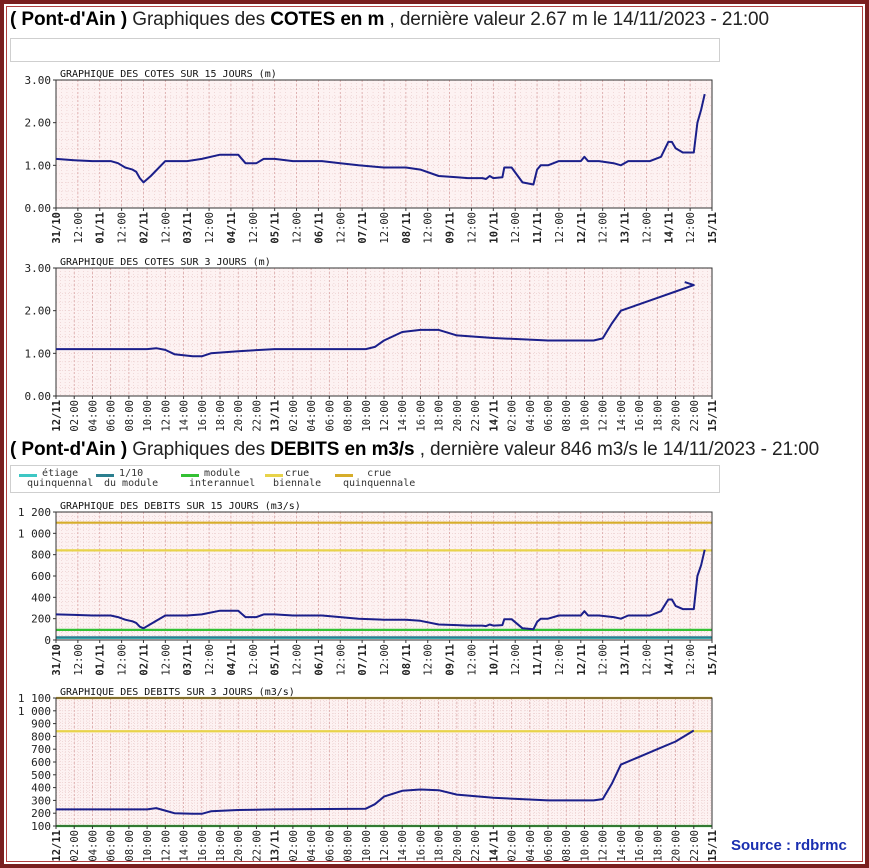  Describe the element at coordinates (440, 416) in the screenshot. I see `x-tick-label: 18:00` at that location.